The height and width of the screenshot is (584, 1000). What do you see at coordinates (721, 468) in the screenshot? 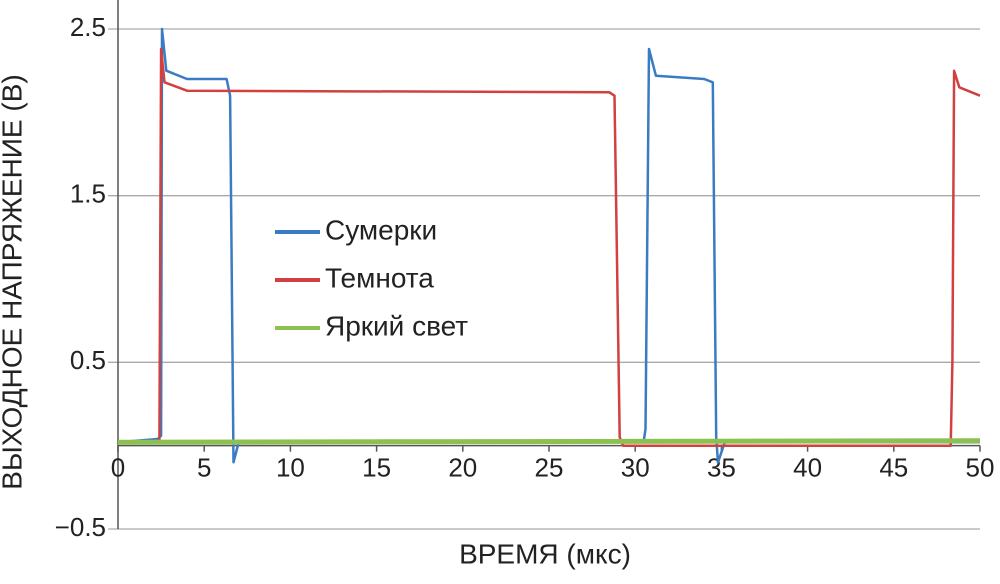
I see `x-tick-label: 35` at bounding box center [721, 468].